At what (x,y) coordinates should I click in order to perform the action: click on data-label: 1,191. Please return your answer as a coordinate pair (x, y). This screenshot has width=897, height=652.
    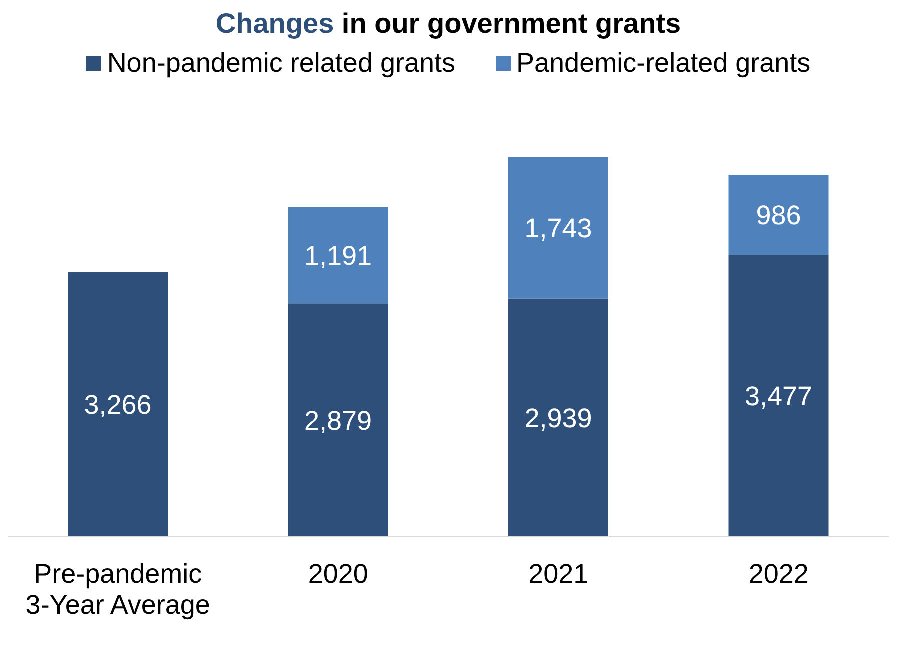
    Looking at the image, I should click on (338, 255).